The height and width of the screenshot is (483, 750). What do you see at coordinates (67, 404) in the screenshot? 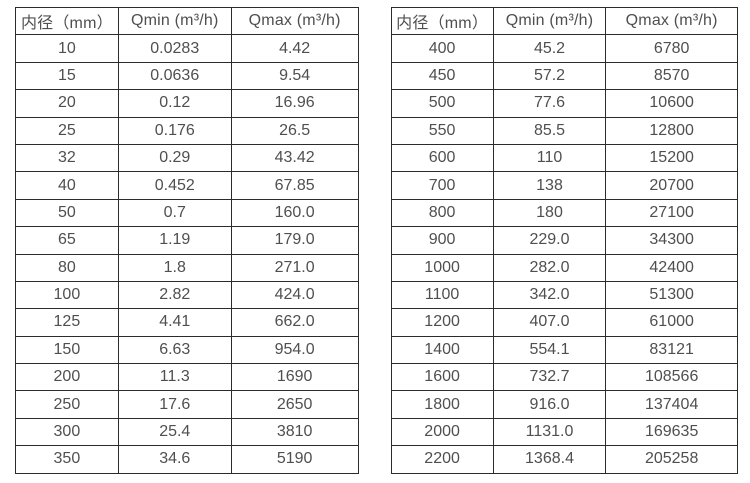
I see `table-cell: 250` at bounding box center [67, 404].